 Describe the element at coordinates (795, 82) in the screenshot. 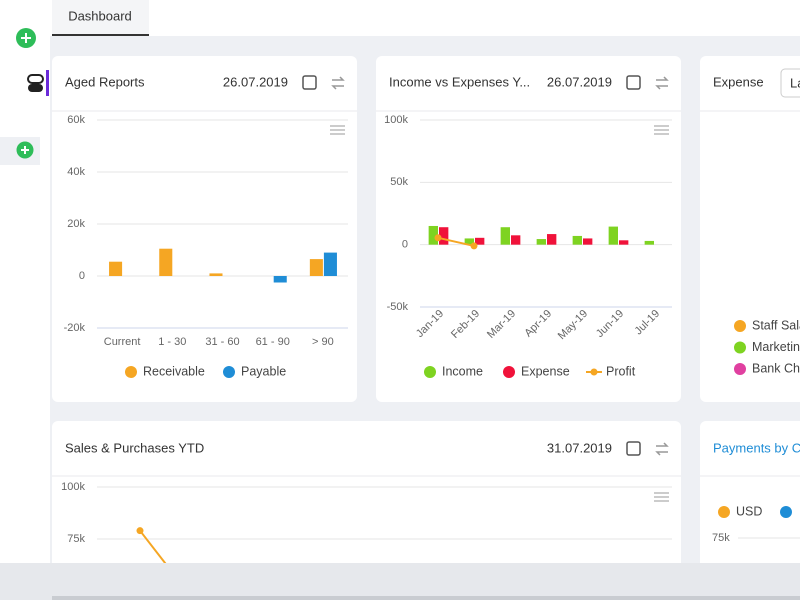

I see `select-value: La` at that location.